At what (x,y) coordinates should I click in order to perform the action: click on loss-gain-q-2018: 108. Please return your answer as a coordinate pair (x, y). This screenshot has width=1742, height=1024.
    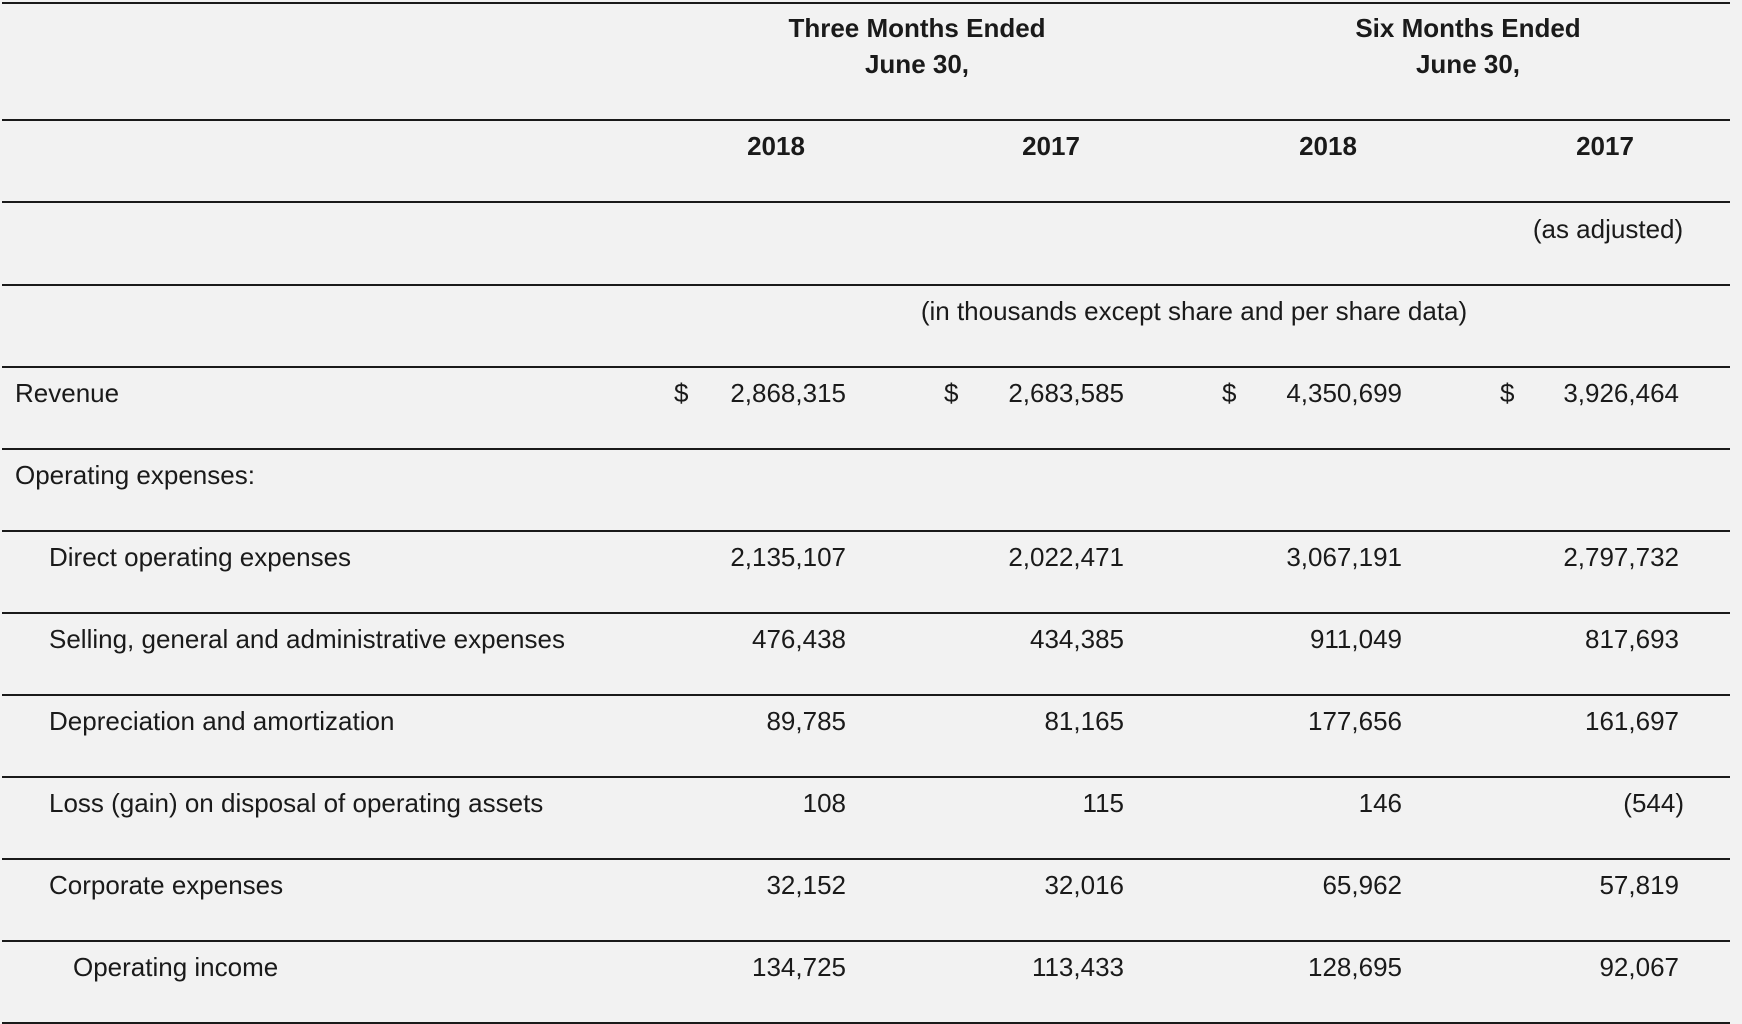
    Looking at the image, I should click on (824, 803).